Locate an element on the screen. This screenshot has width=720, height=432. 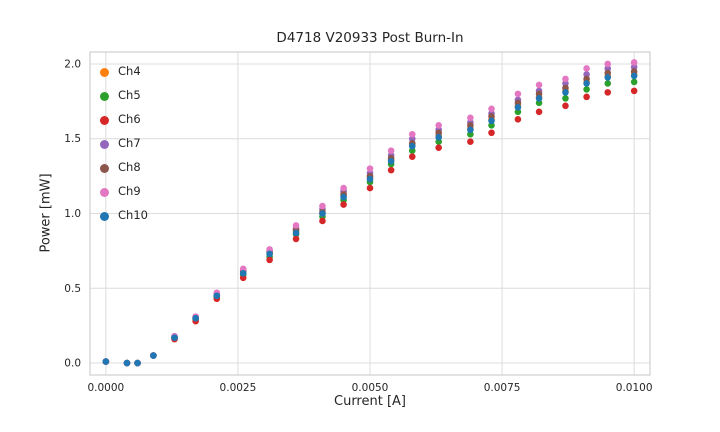
legend-label: Ch7 is located at coordinates (129, 143).